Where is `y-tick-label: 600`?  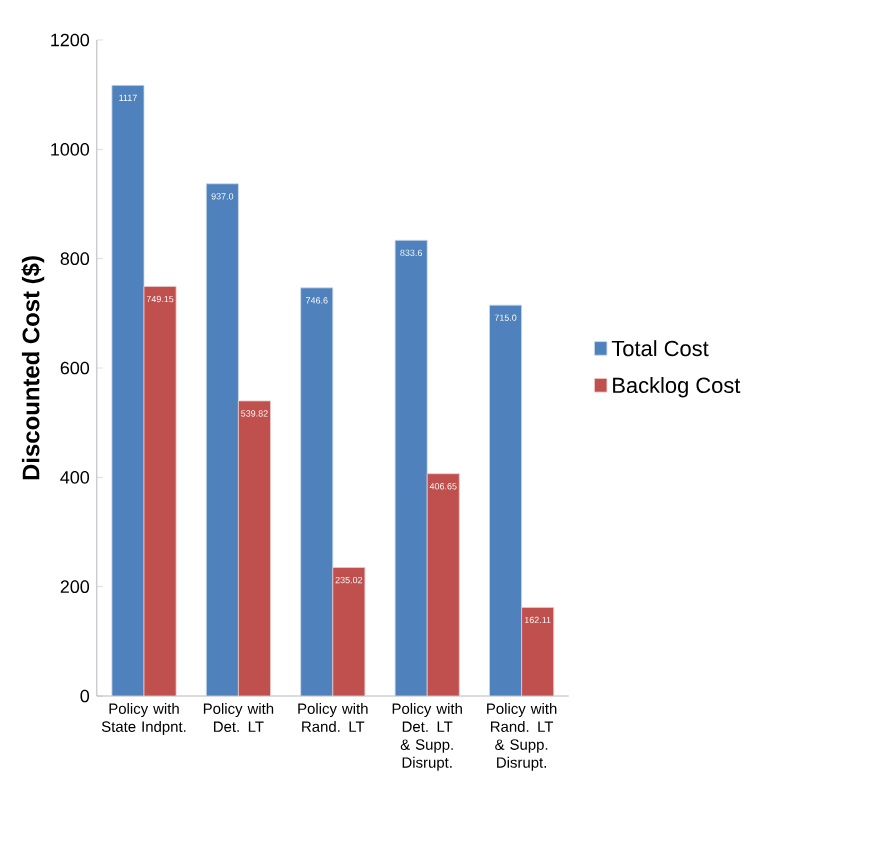 y-tick-label: 600 is located at coordinates (75, 368).